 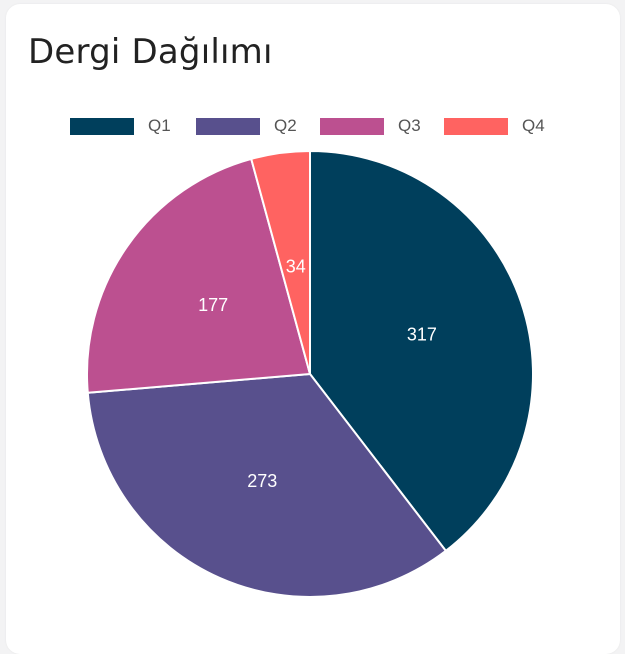 What do you see at coordinates (422, 335) in the screenshot?
I see `data-label-q1: 317` at bounding box center [422, 335].